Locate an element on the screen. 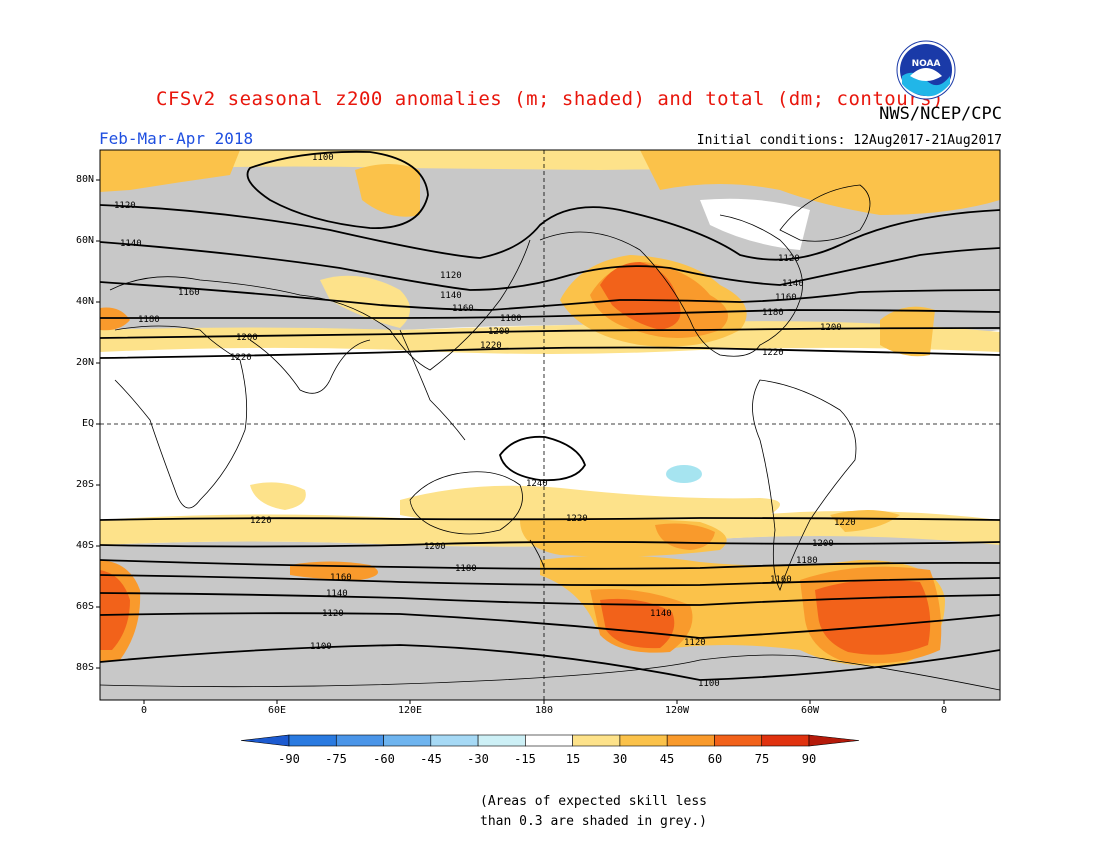 The height and width of the screenshot is (850, 1100). contour-1180-north is located at coordinates (550, 314).